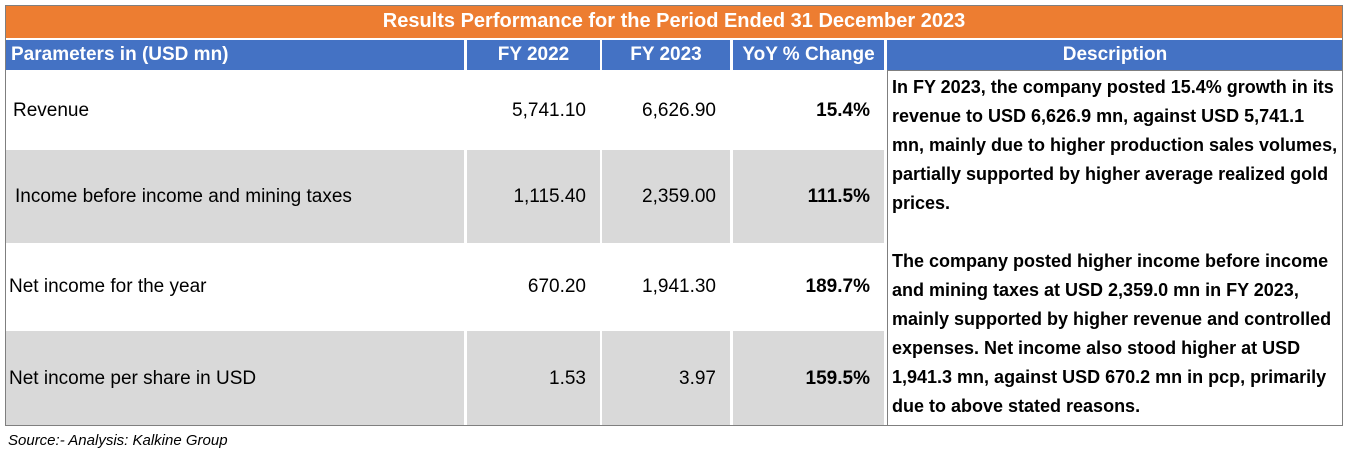 The height and width of the screenshot is (458, 1350). I want to click on row-fy2023: 3.97, so click(666, 378).